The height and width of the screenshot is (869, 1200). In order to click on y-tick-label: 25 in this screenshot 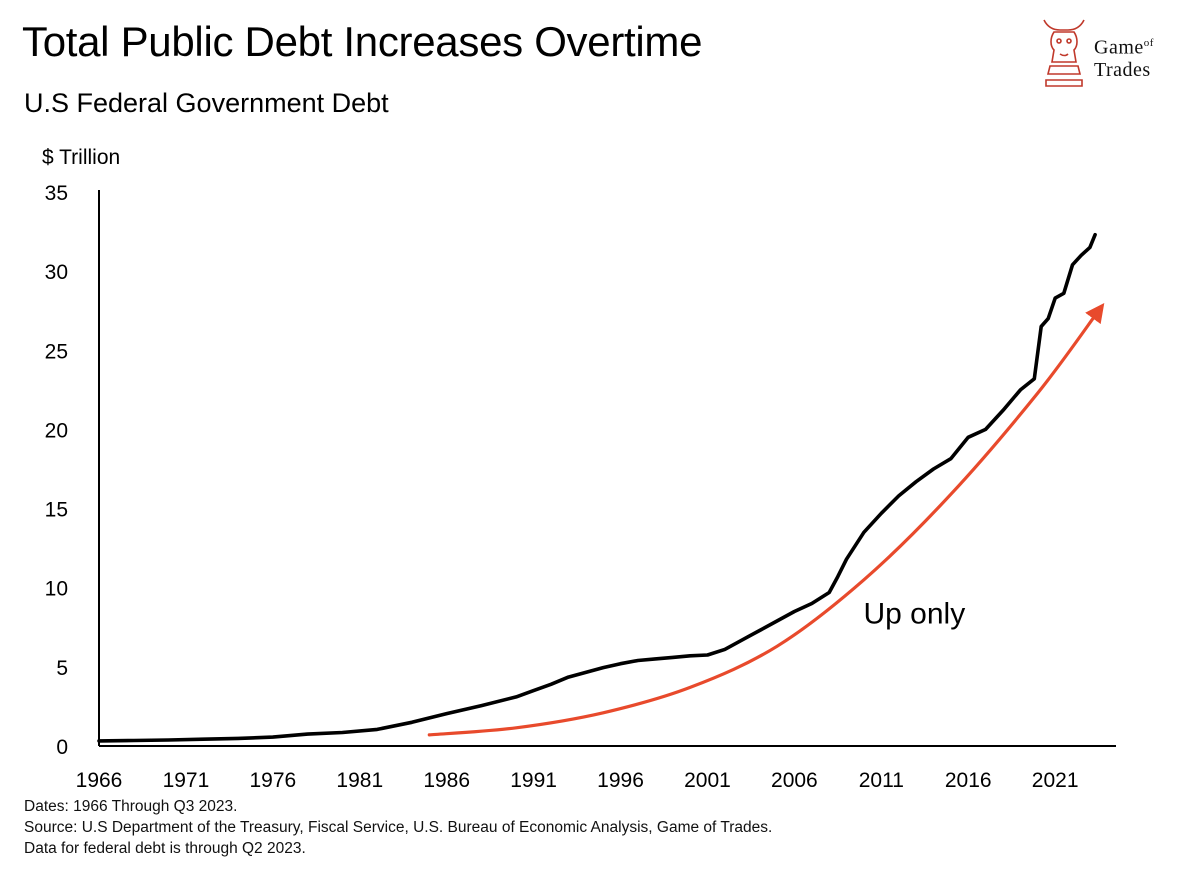, I will do `click(56, 351)`.